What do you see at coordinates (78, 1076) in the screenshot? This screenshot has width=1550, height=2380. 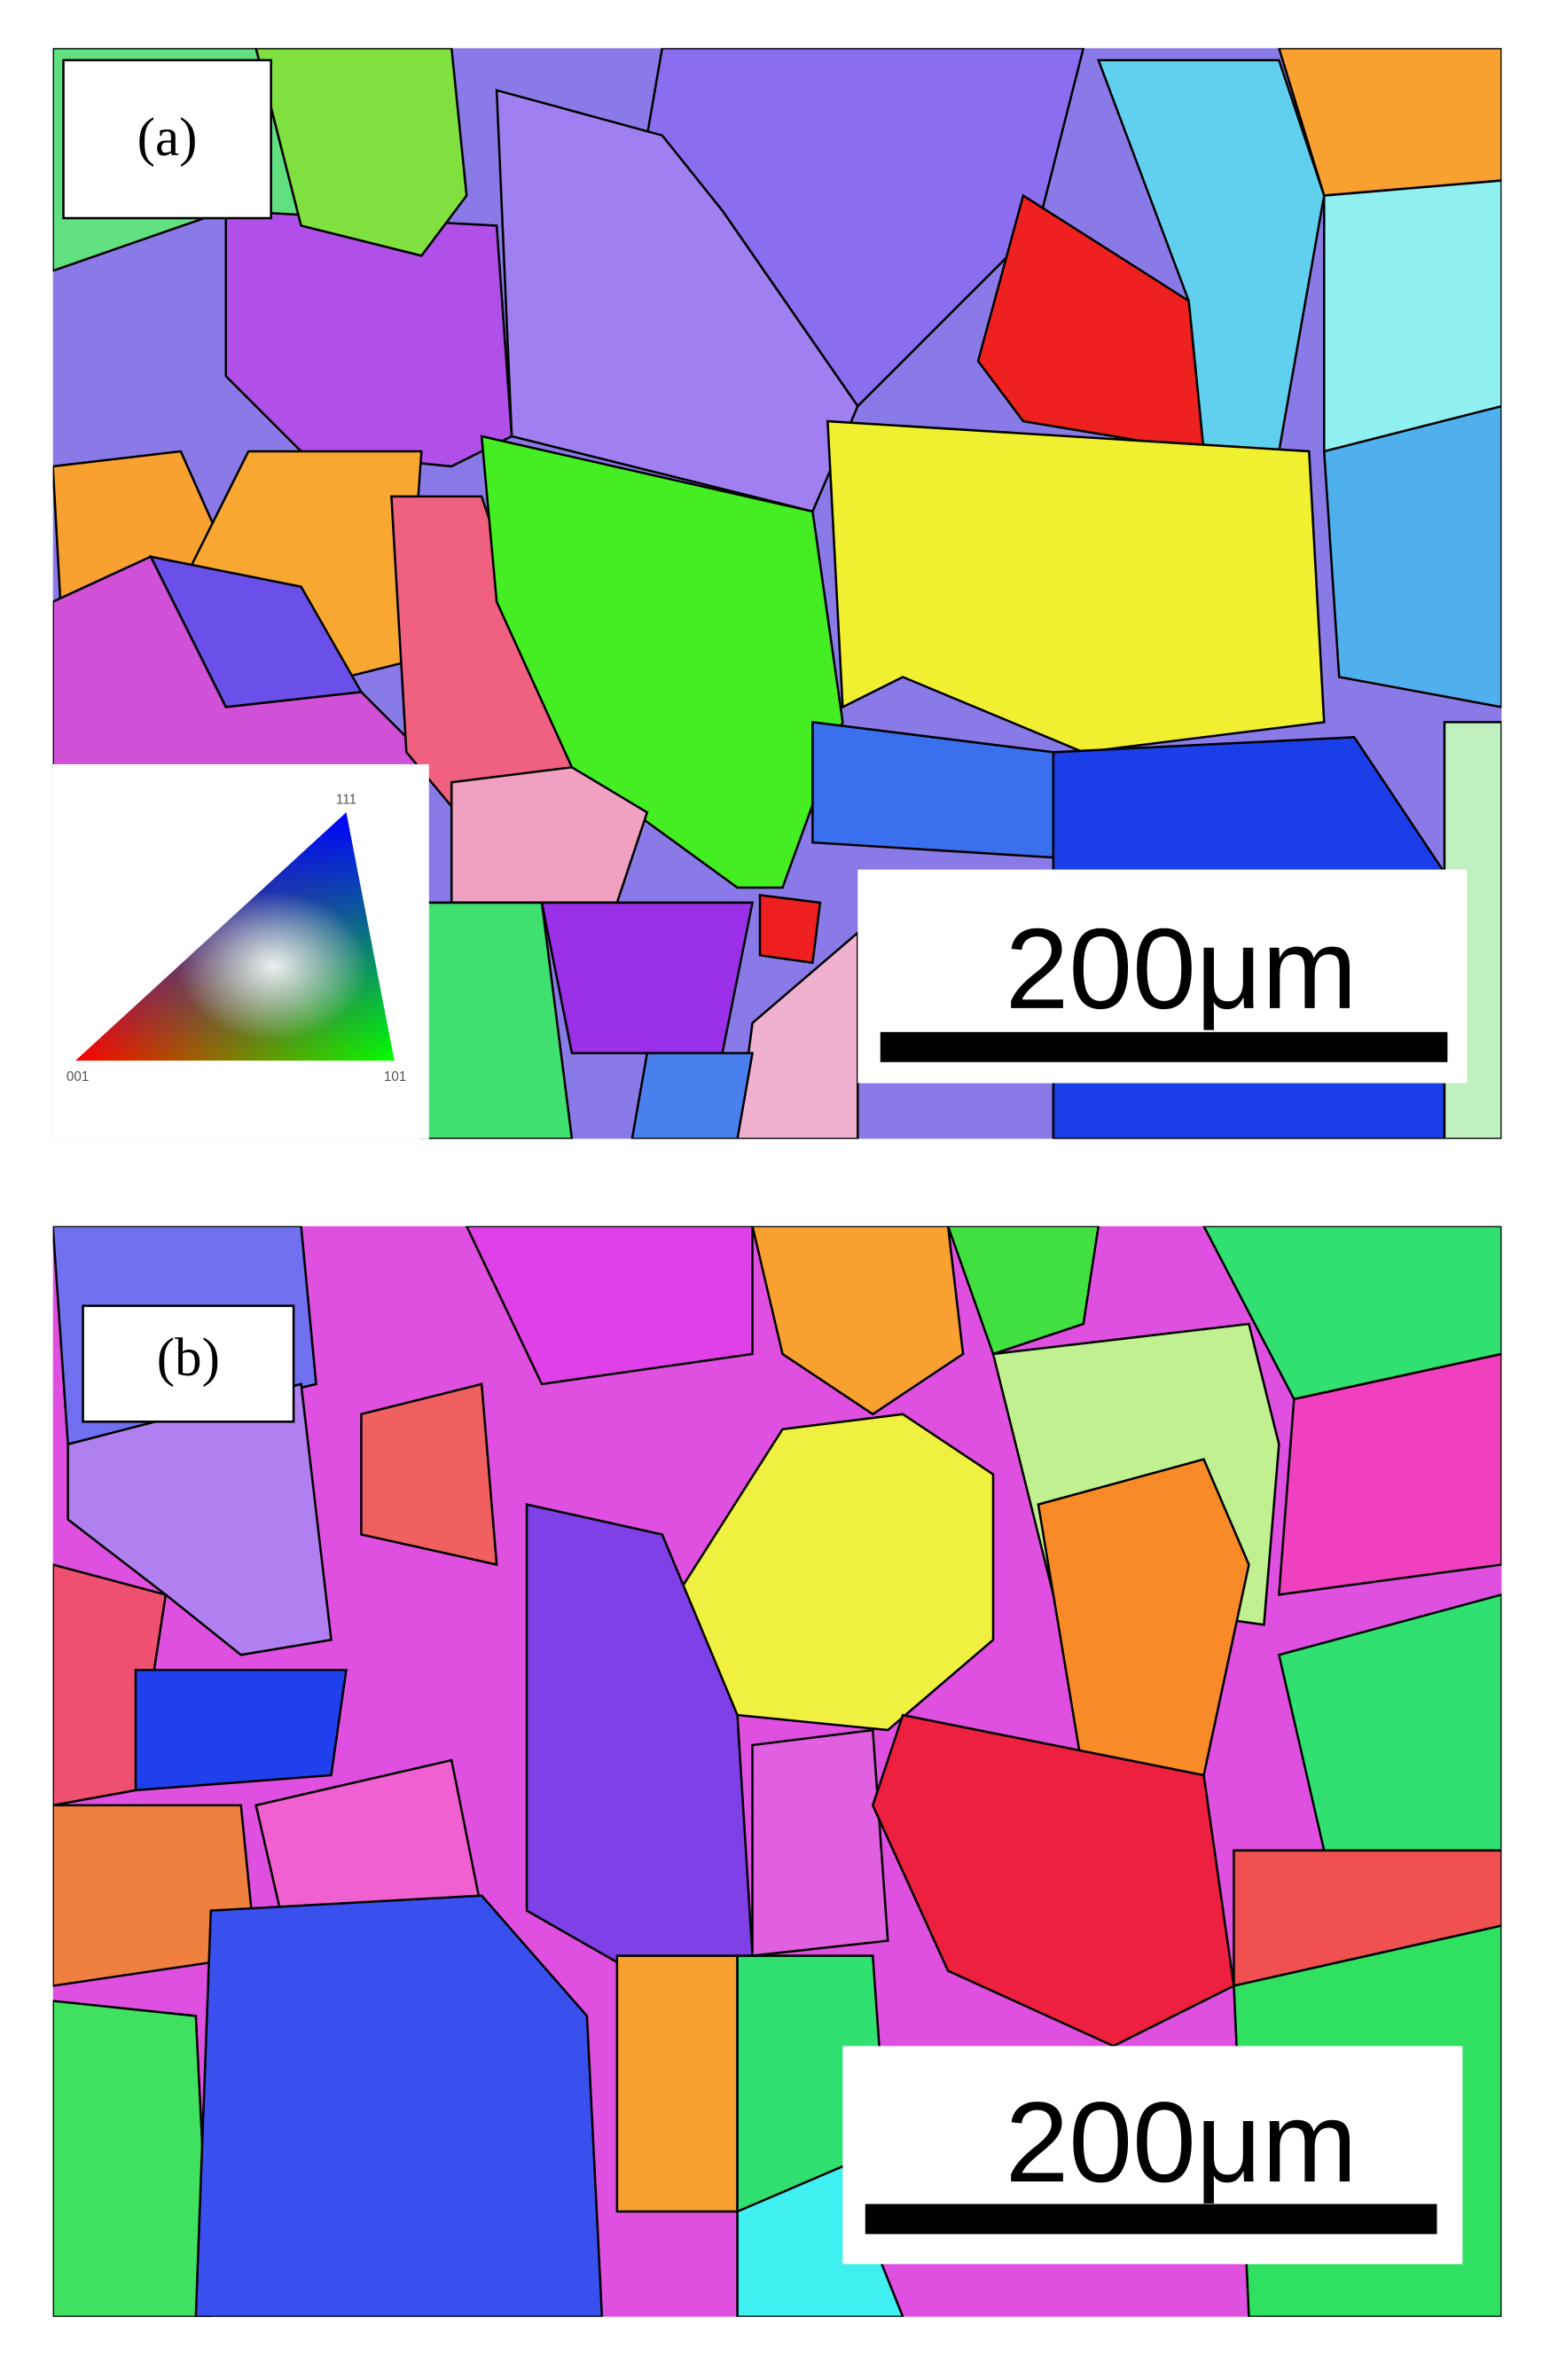 I see `ipf-label: 001` at bounding box center [78, 1076].